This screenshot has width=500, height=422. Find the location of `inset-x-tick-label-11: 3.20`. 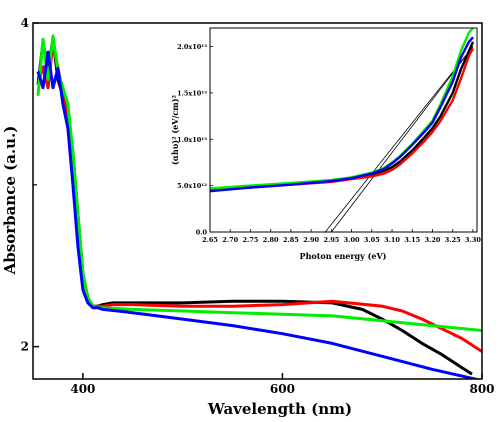

inset-x-tick-label-11: 3.20 is located at coordinates (433, 240).